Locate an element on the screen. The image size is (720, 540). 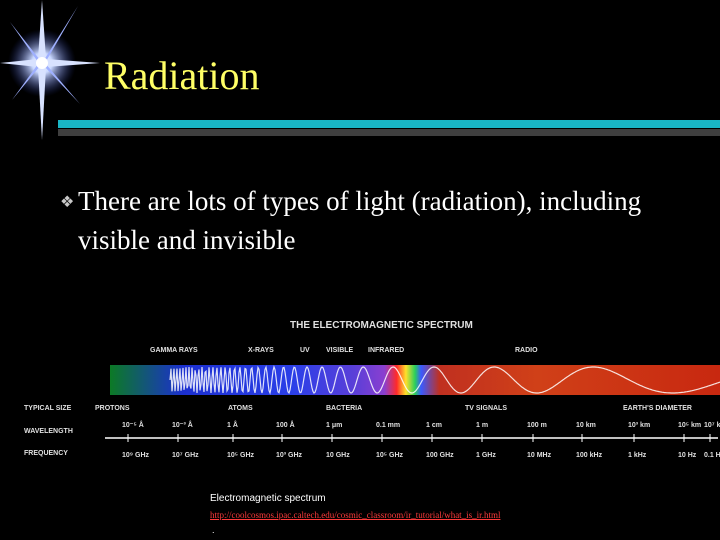
band-label: X-RAYS is located at coordinates (261, 350).